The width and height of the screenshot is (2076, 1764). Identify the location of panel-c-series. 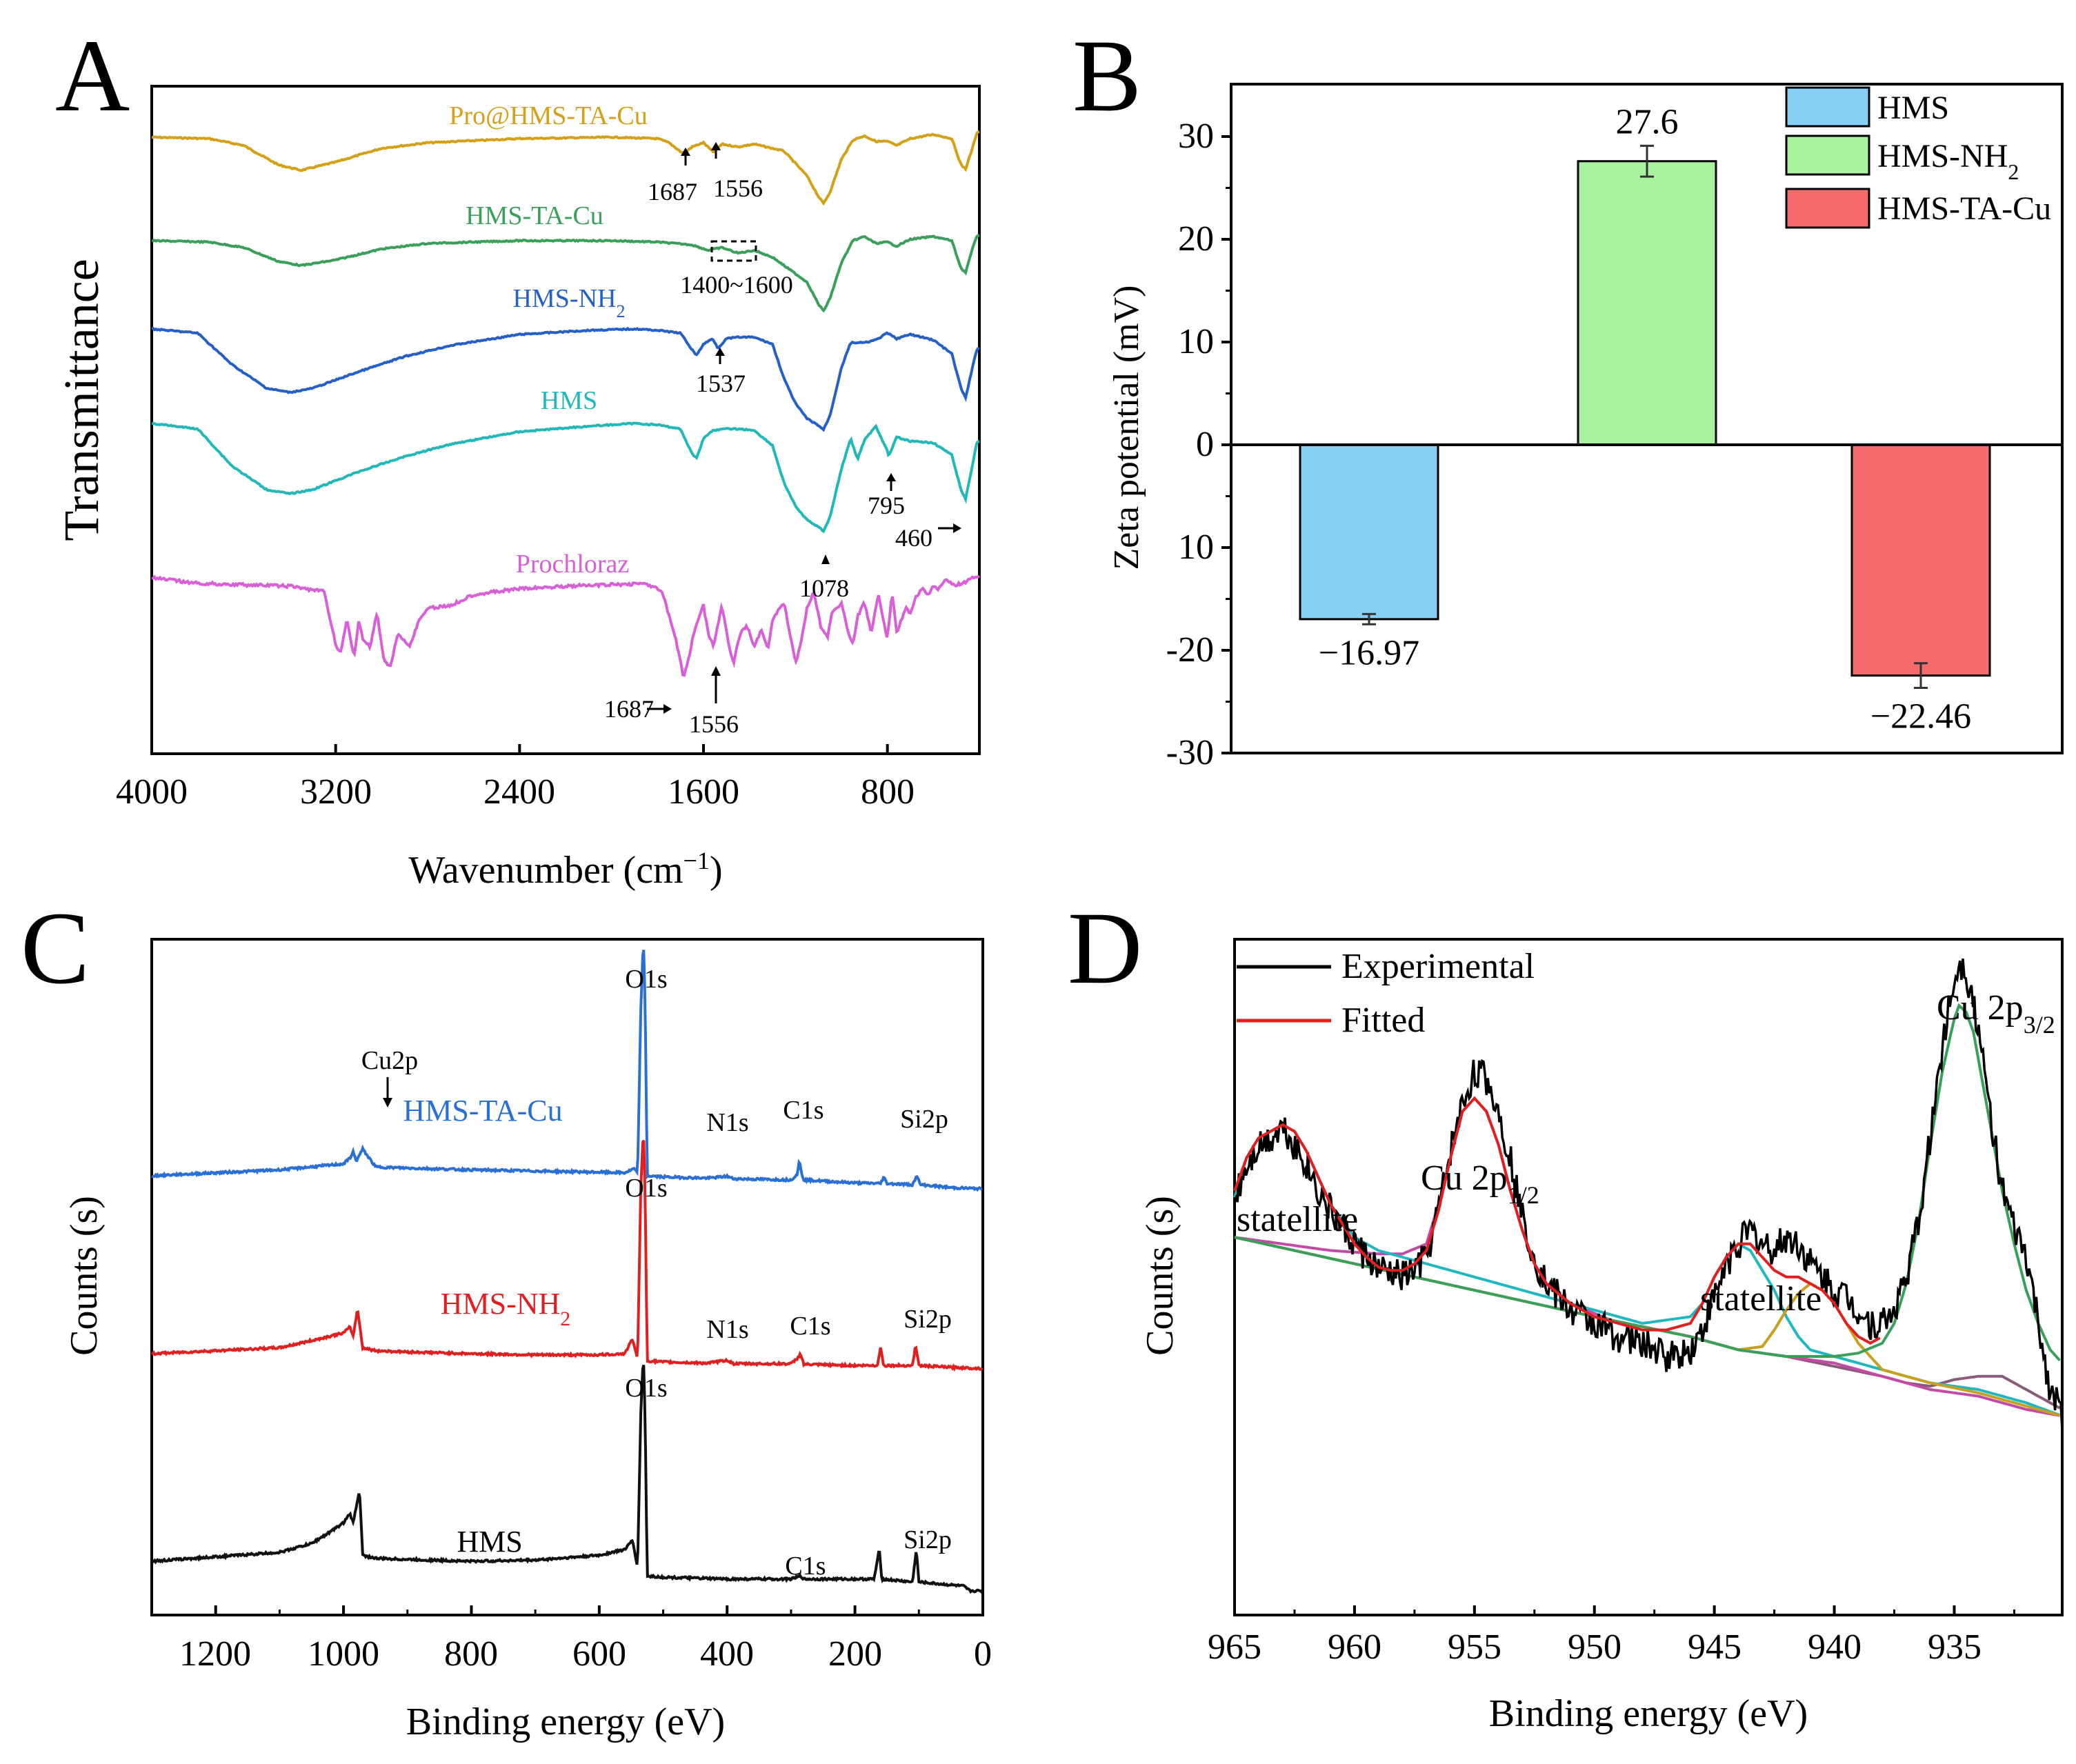
(567, 1272).